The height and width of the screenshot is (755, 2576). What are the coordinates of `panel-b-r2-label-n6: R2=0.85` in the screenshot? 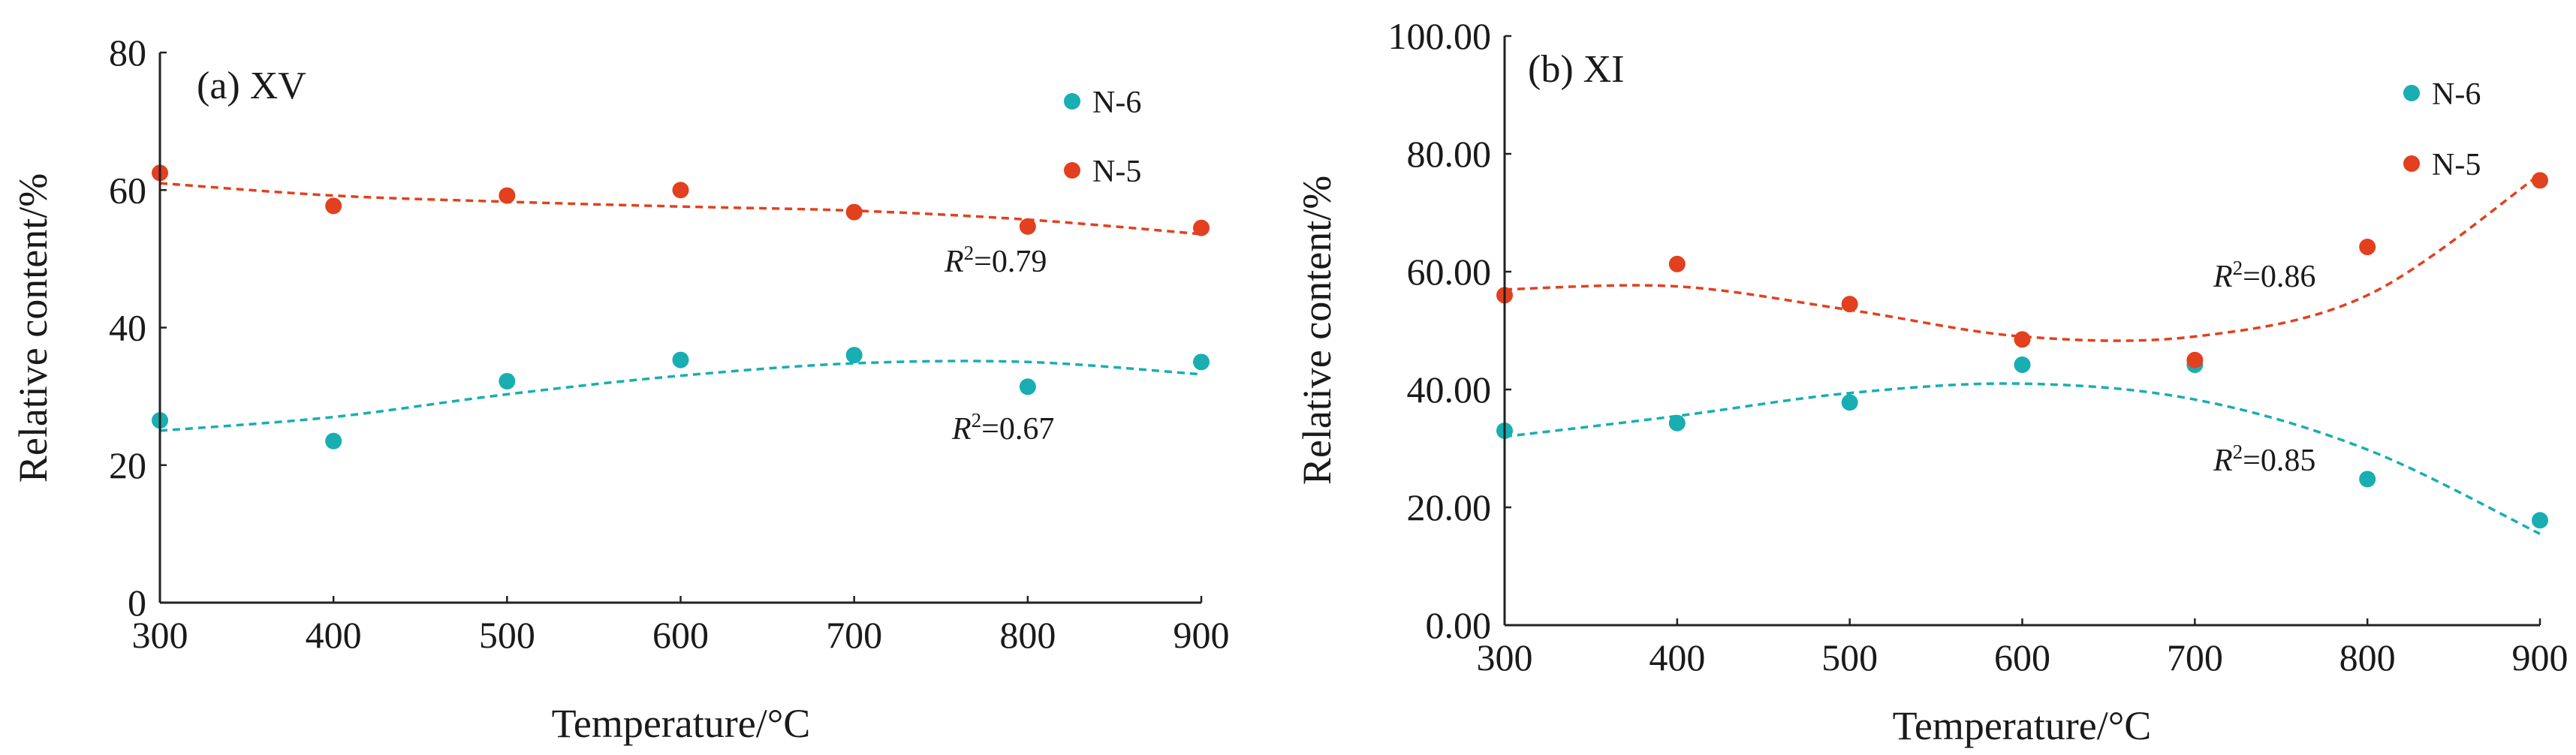 It's located at (2264, 459).